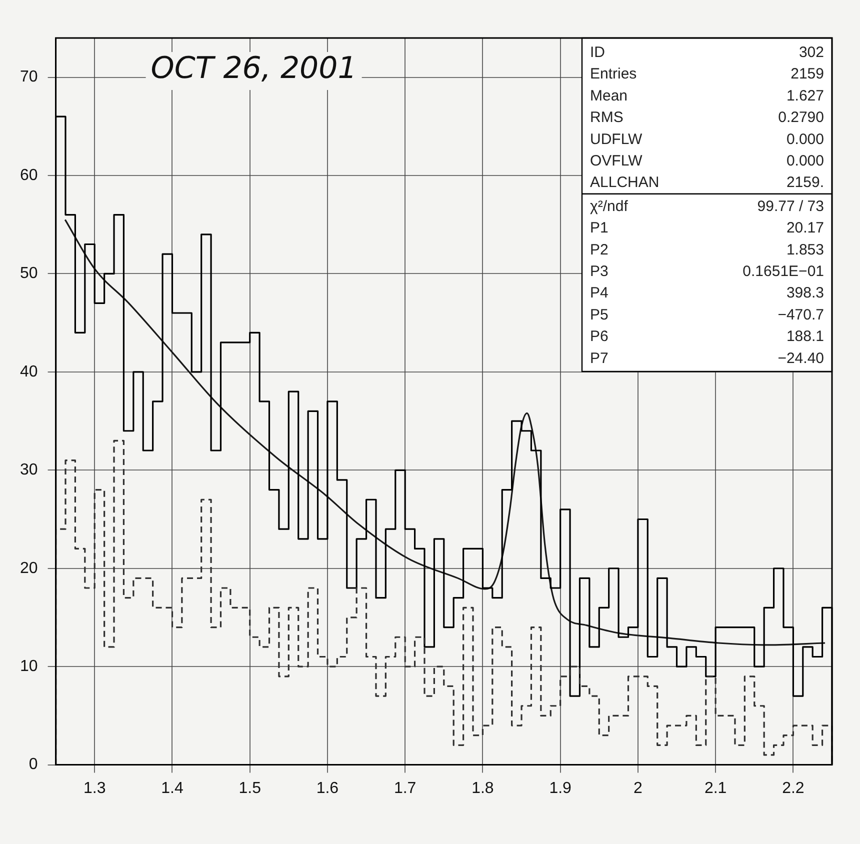 This screenshot has height=844, width=860. I want to click on text: P3 0.1651E−01, so click(707, 271).